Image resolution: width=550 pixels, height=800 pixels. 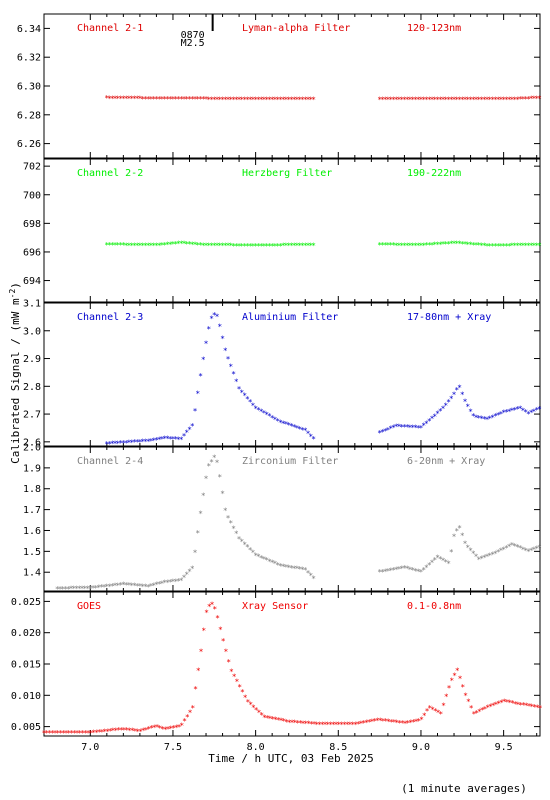 What do you see at coordinates (110, 173) in the screenshot?
I see `channel-label: Channel 2-2` at bounding box center [110, 173].